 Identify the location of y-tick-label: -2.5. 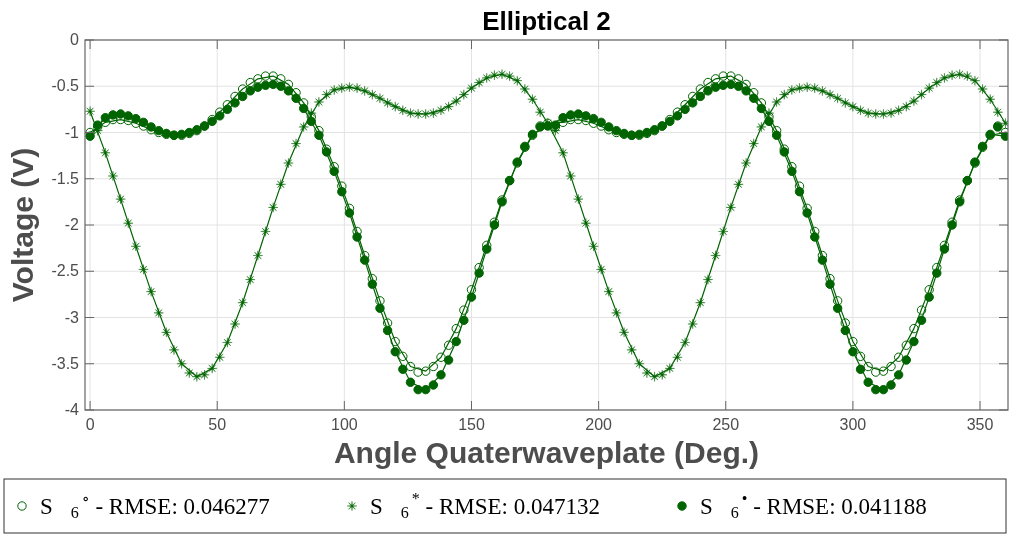
(65, 271).